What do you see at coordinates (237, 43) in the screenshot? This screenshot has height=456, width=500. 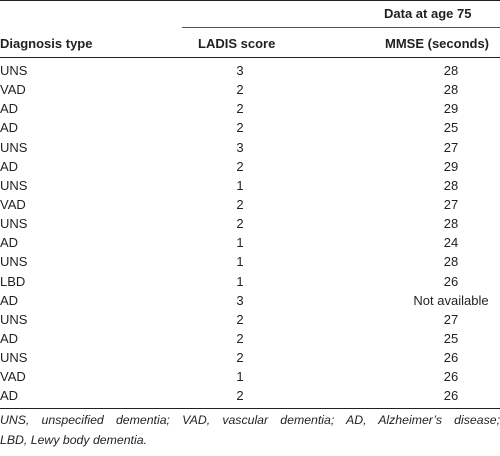 I see `column-header-ladis: LADIS score` at bounding box center [237, 43].